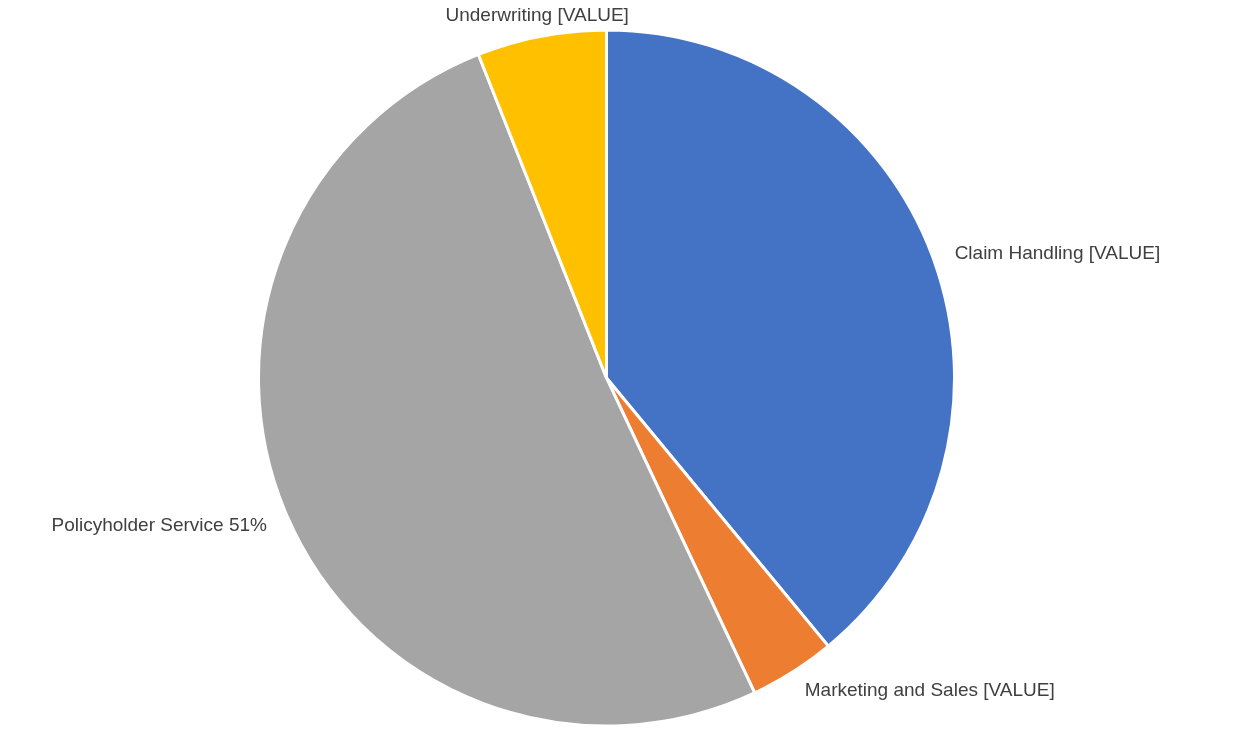  Describe the element at coordinates (1057, 252) in the screenshot. I see `slice-label: Claim Handling [VALUE]` at that location.